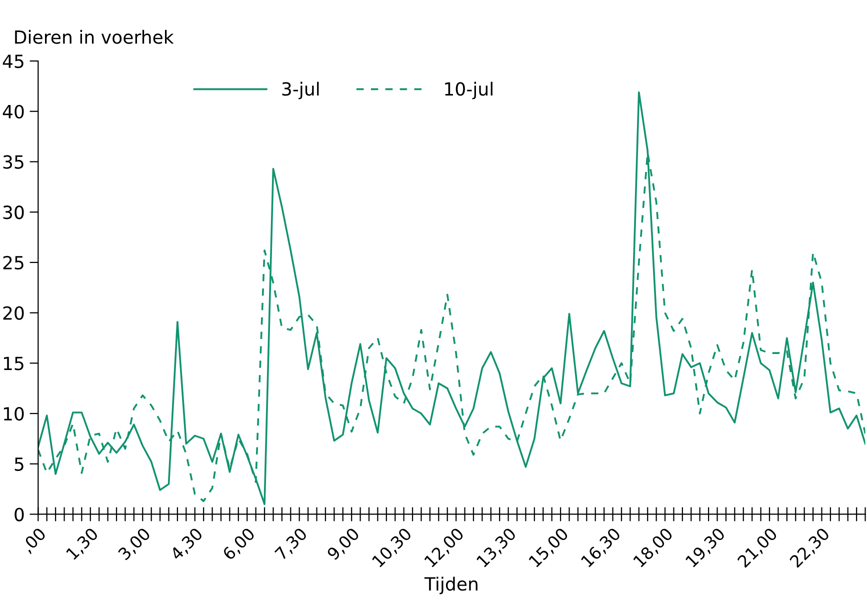 The image size is (867, 610). Describe the element at coordinates (19, 464) in the screenshot. I see `y-tick-label: 5` at that location.